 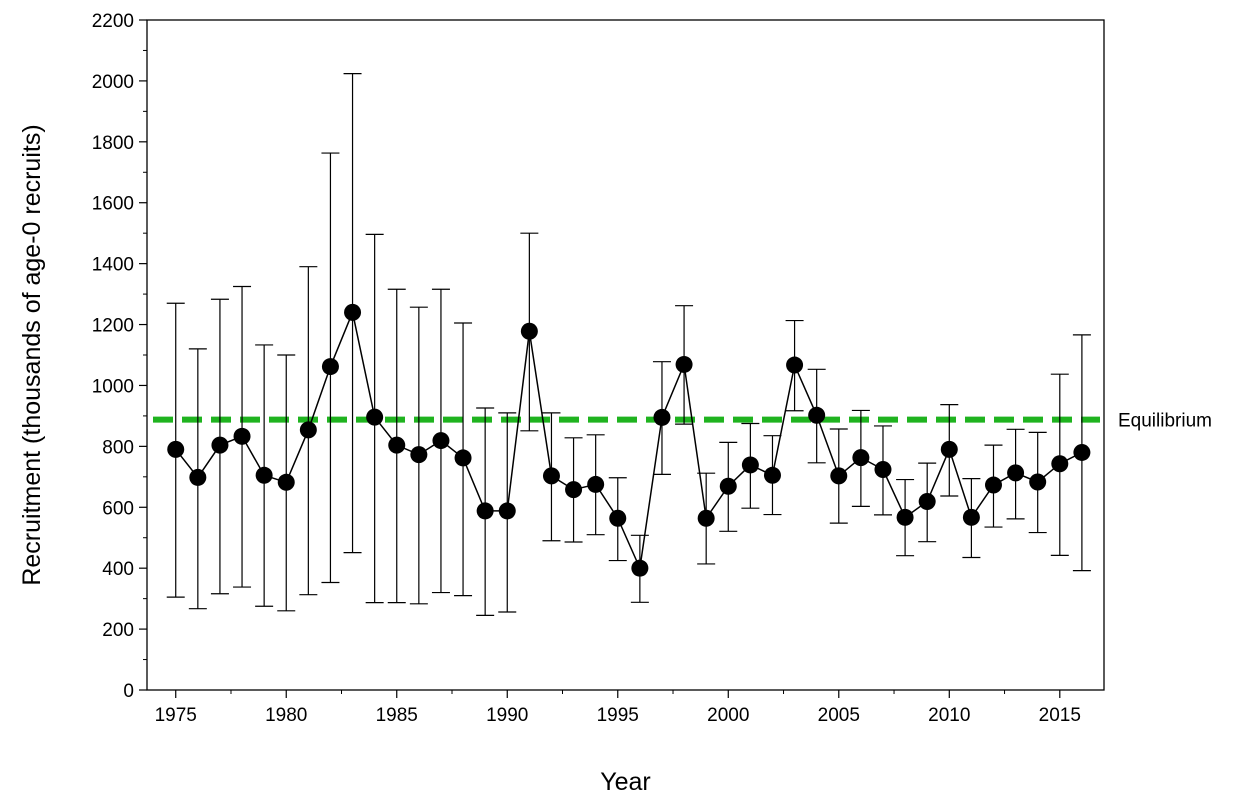 I want to click on y-tick-label: 1400, so click(x=113, y=265).